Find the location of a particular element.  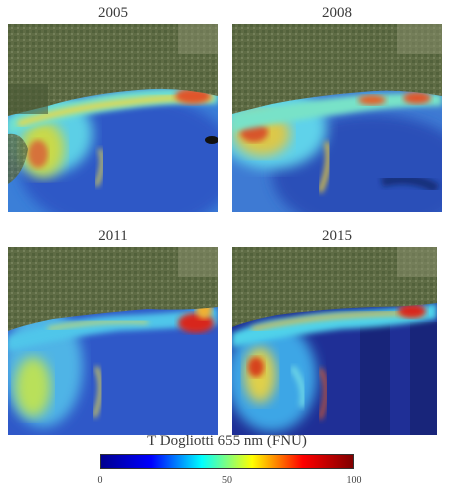

panel-label-2015: 2015 is located at coordinates (337, 236).